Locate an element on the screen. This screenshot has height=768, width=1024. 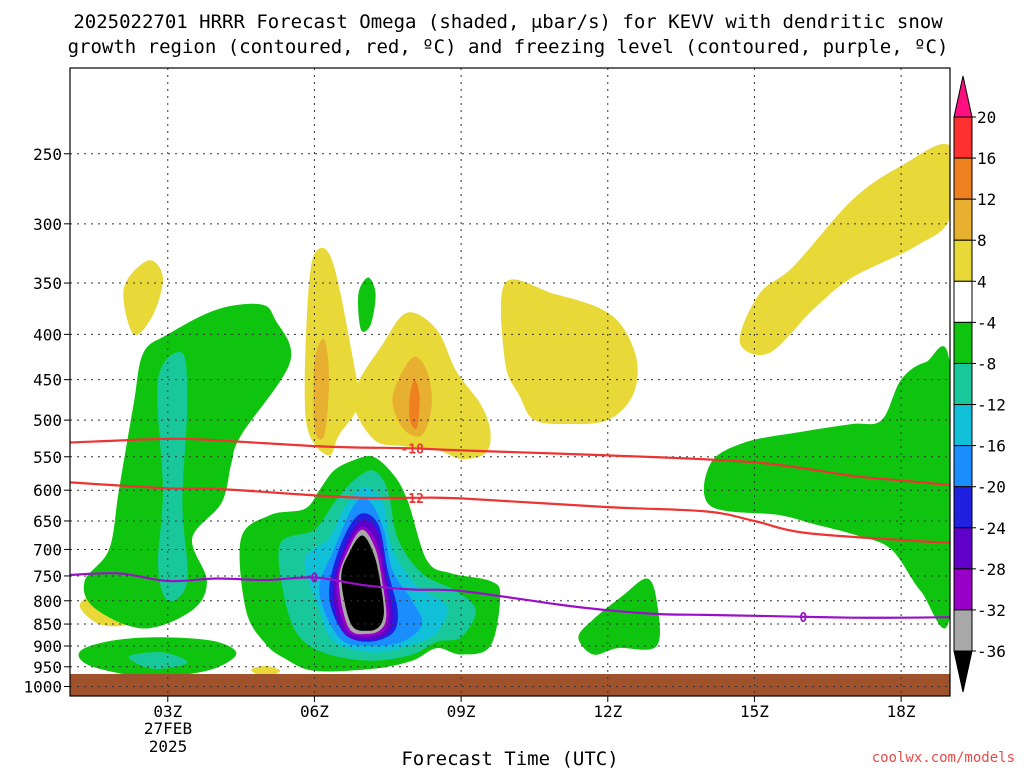
colorbar-label-6: -8 is located at coordinates (986, 363).